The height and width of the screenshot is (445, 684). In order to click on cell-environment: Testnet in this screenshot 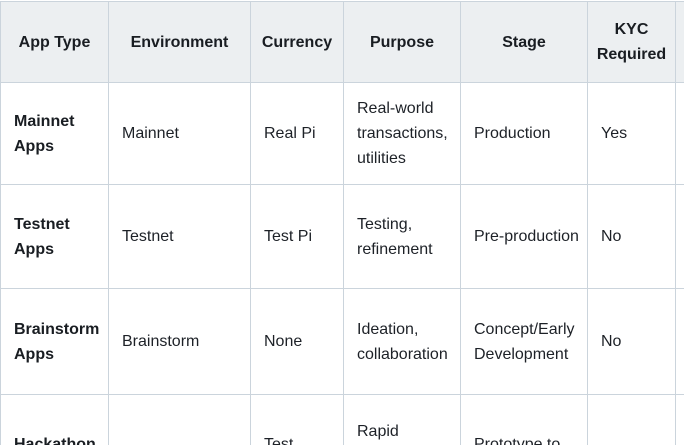, I will do `click(179, 236)`.